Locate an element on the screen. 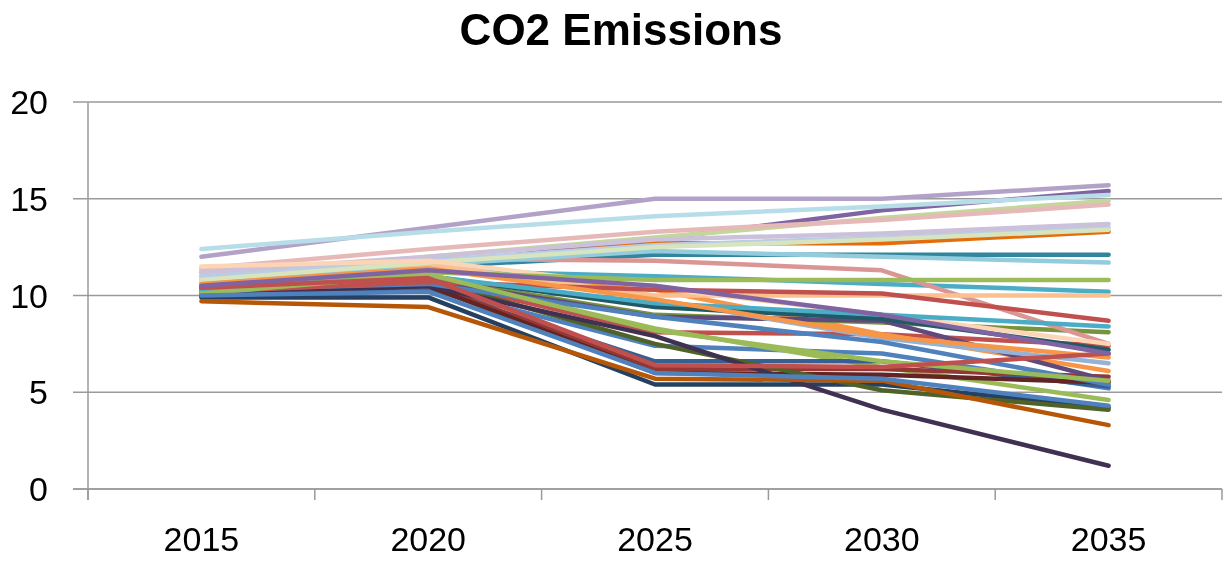  x-tick-label: 2020 is located at coordinates (428, 539).